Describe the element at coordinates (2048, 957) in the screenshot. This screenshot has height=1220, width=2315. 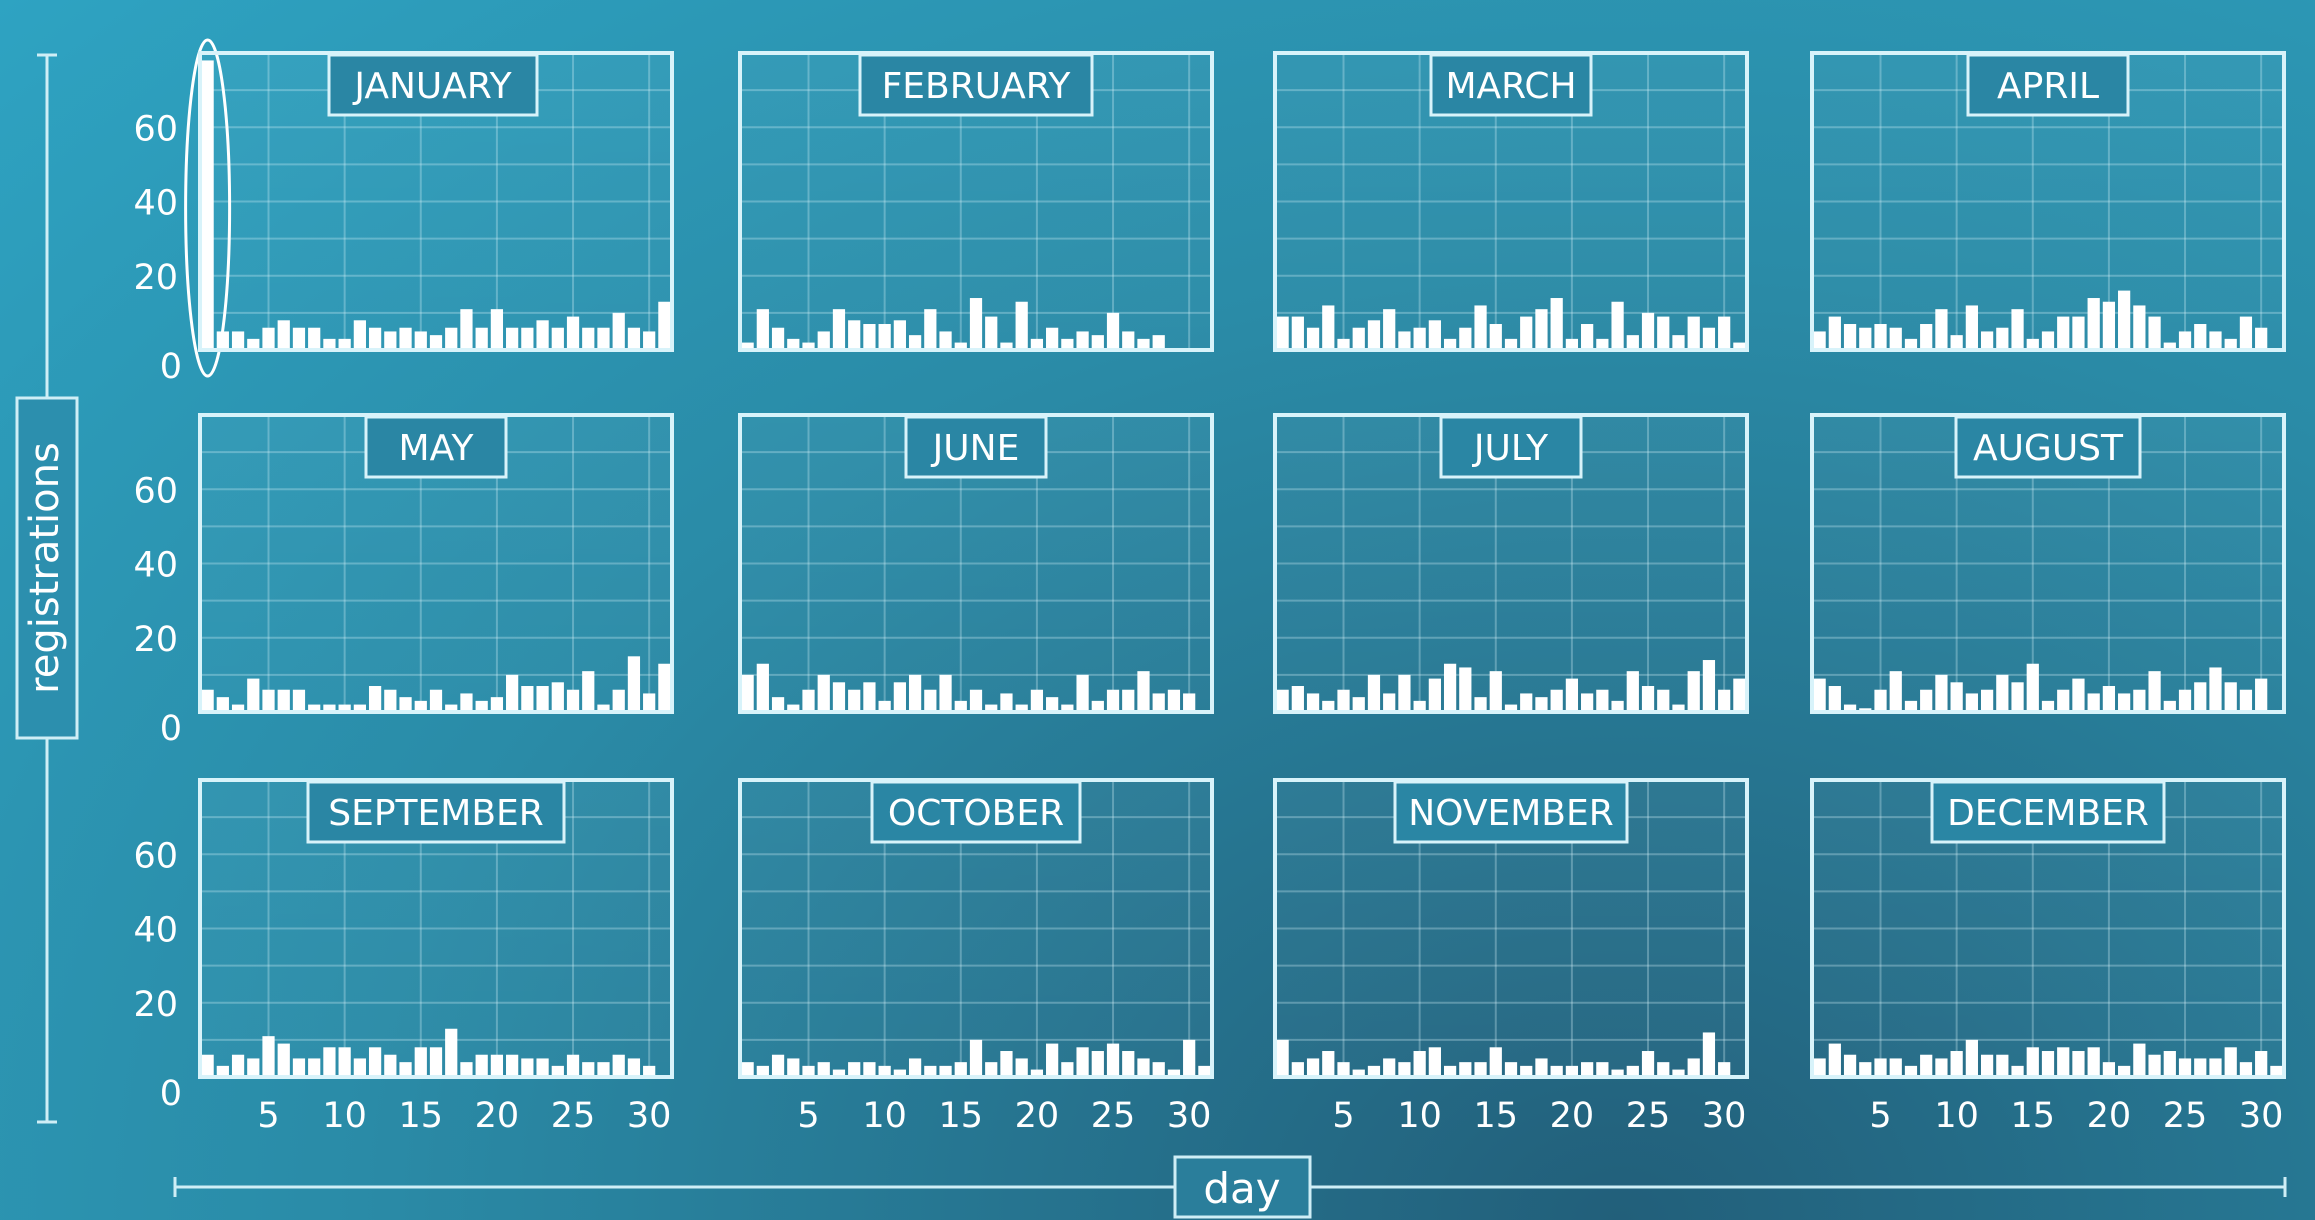
I see `panel-december: DECEMBER 5 10 15 20 25 30` at that location.